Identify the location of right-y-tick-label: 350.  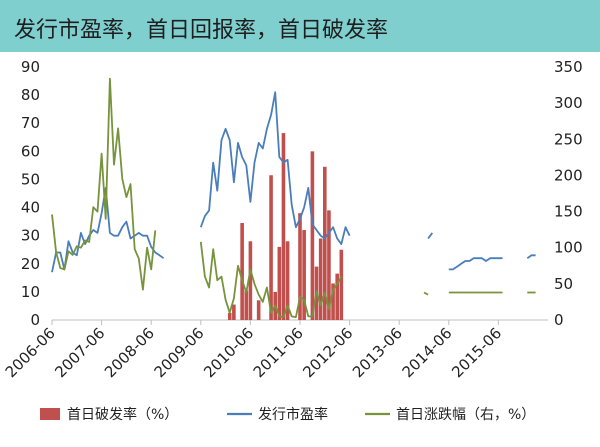
(568, 67).